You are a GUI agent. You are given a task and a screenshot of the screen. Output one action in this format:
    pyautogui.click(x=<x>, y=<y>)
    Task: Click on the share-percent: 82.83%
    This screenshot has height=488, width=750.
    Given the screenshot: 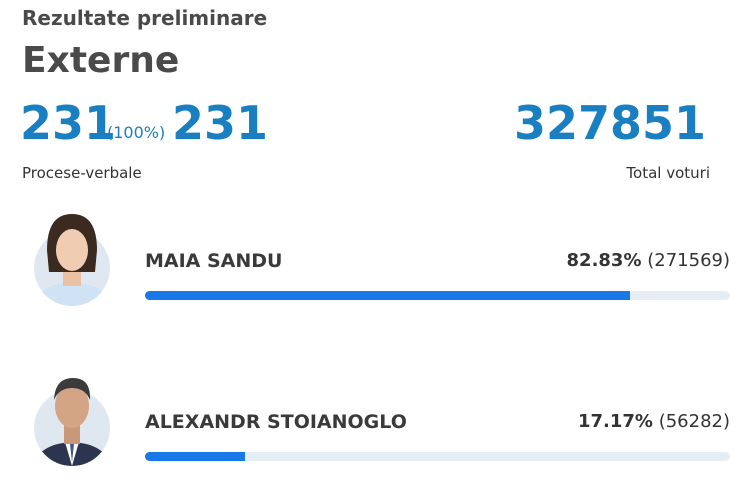 What is the action you would take?
    pyautogui.click(x=604, y=260)
    